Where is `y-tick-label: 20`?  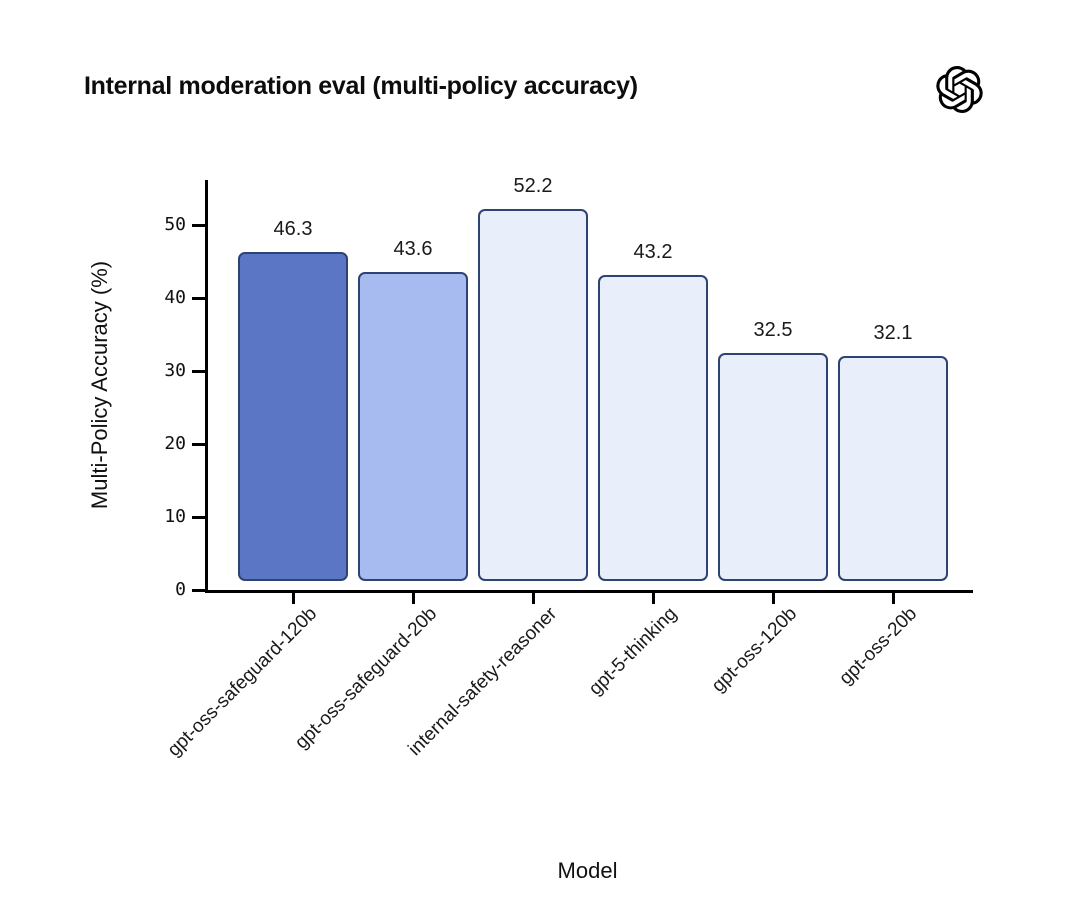
y-tick-label: 20 is located at coordinates (175, 443).